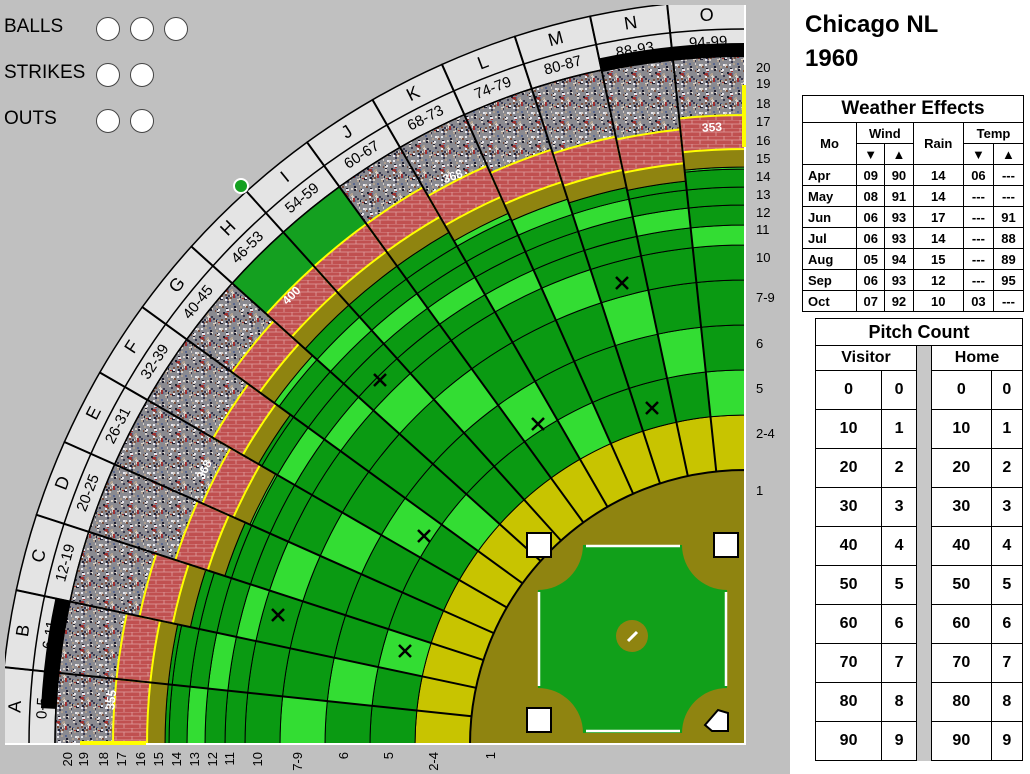 Image resolution: width=1030 pixels, height=774 pixels. What do you see at coordinates (978, 154) in the screenshot?
I see `temp-down-icon: ▼` at bounding box center [978, 154].